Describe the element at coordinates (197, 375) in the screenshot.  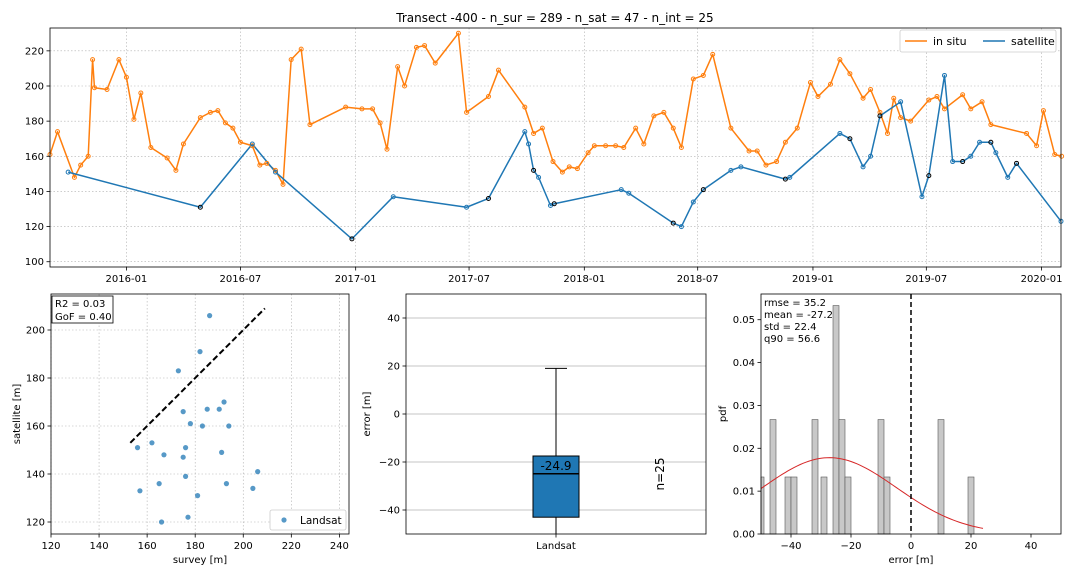
I see `identity-line` at that location.